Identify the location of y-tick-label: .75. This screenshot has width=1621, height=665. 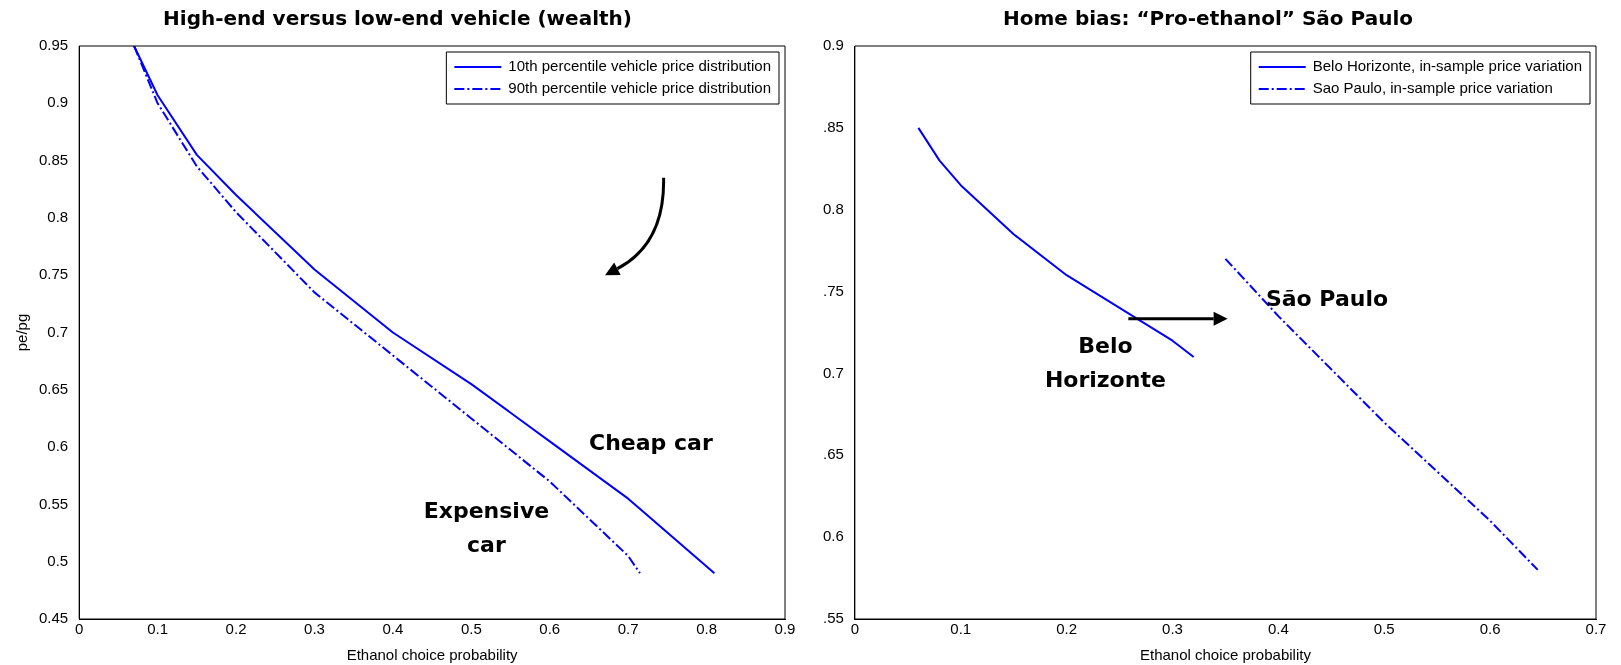
(833, 290).